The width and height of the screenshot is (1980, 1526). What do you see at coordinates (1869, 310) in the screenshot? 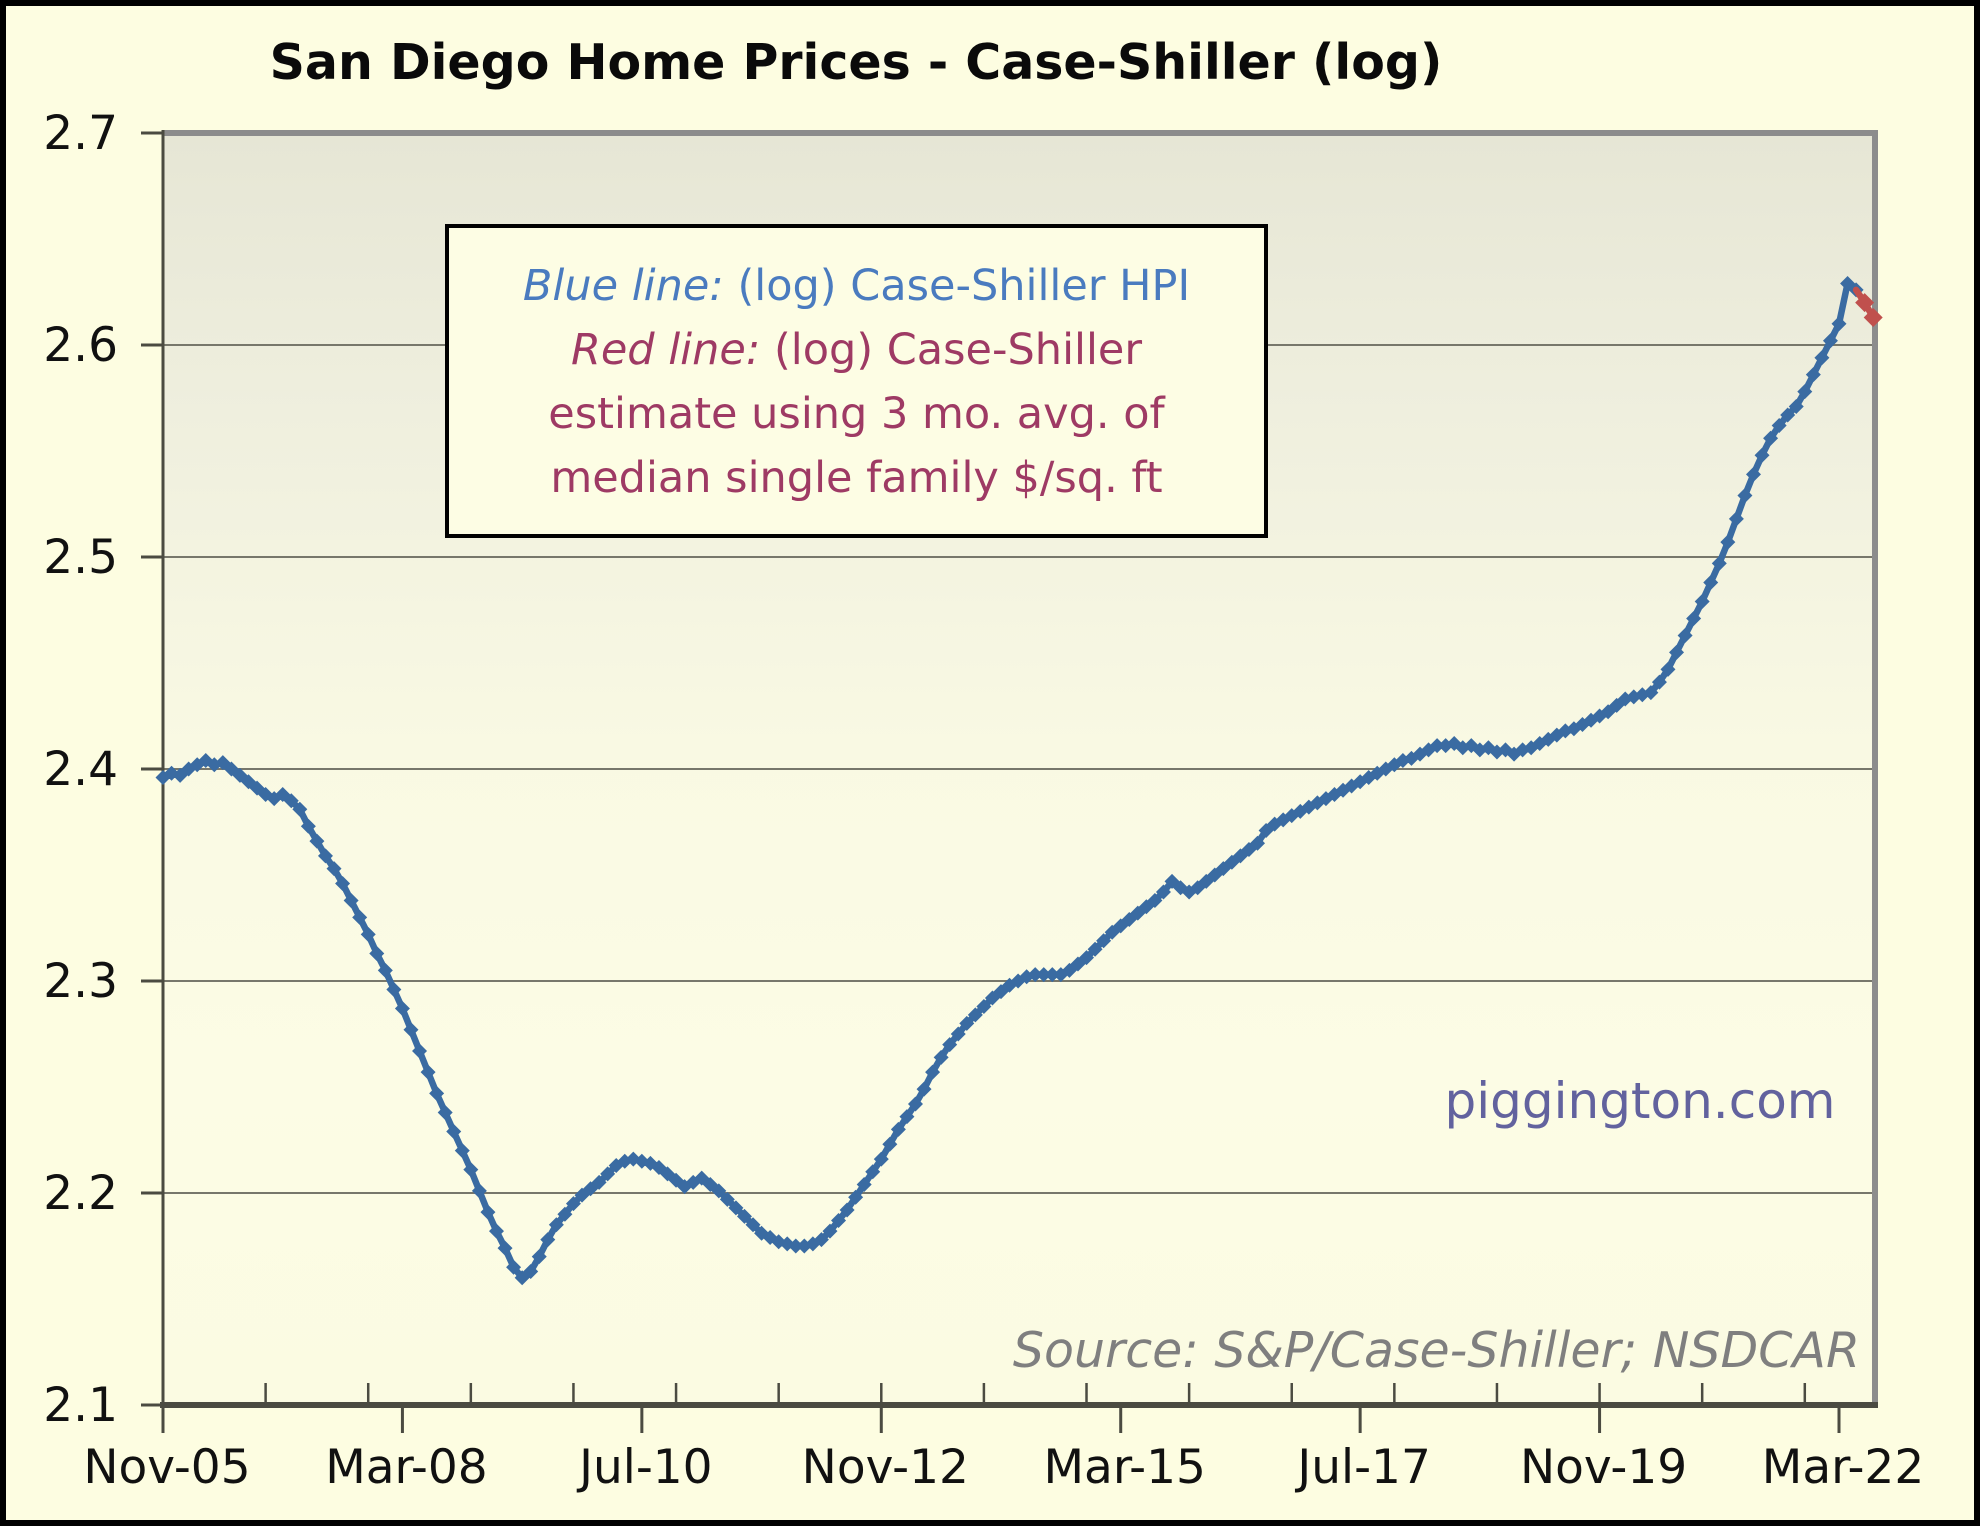
I see `estimate-markers` at bounding box center [1869, 310].